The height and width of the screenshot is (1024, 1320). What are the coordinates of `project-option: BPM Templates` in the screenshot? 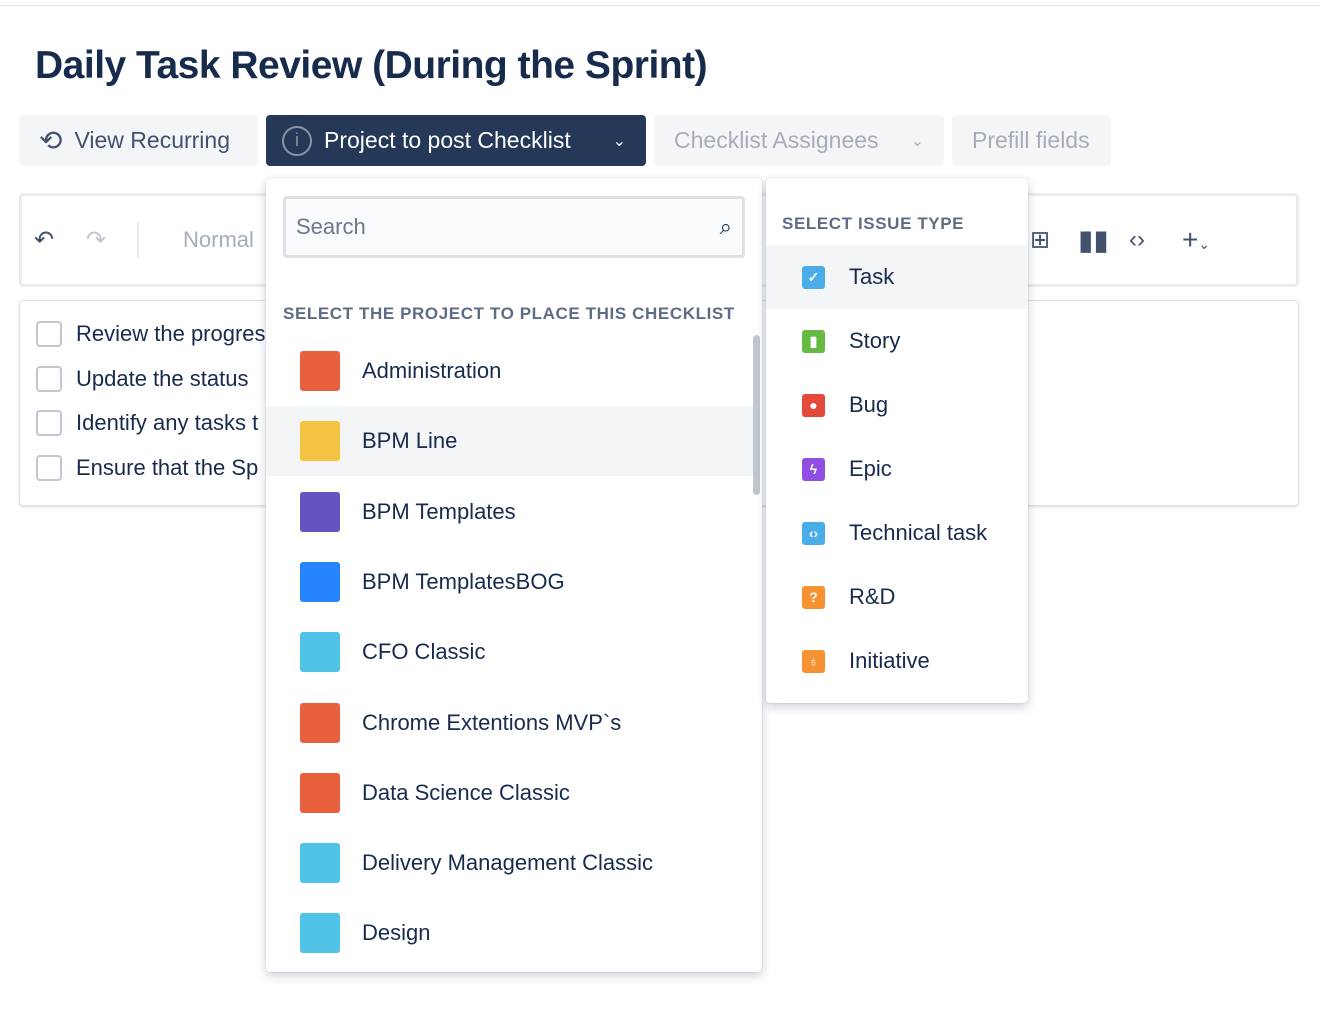 It's located at (511, 512).